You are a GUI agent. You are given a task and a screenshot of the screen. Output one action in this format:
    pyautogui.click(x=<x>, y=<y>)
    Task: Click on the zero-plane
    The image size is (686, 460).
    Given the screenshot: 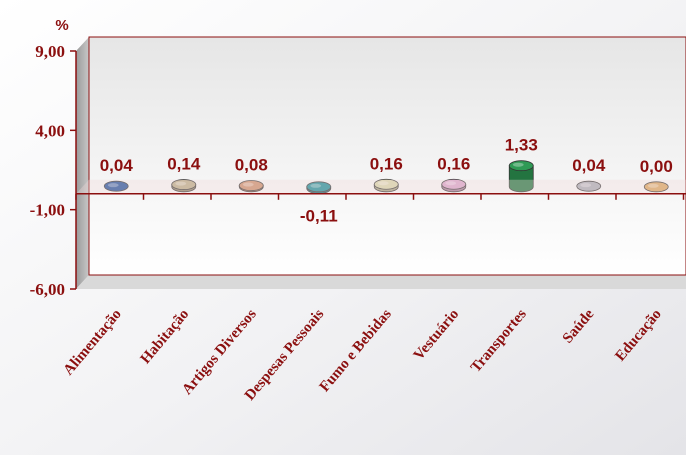 What is the action you would take?
    pyautogui.click(x=381, y=186)
    